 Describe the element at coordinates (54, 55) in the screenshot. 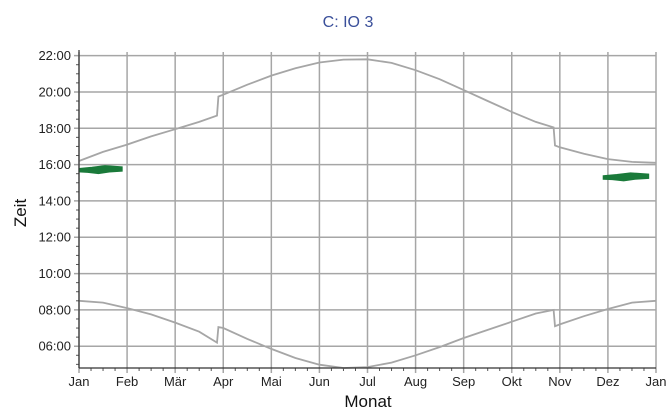

I see `y-tick-label: 22:00` at that location.